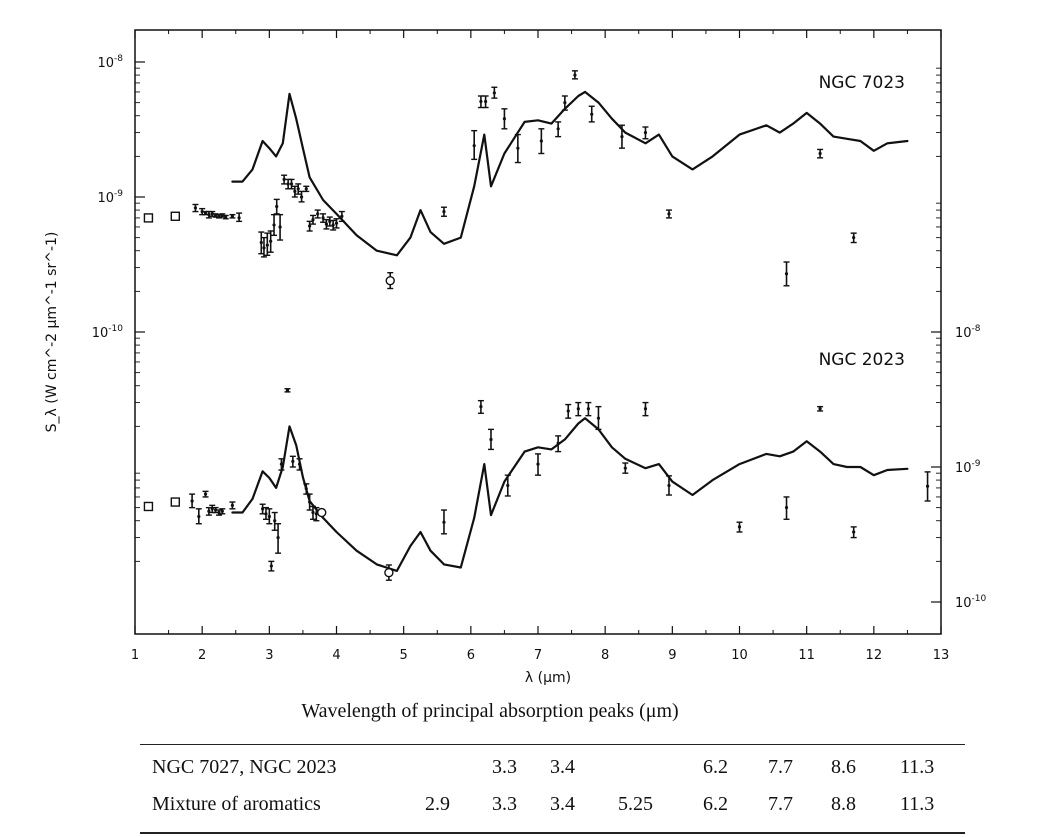 Image resolution: width=1038 pixels, height=837 pixels. I want to click on x-tick-label: 13, so click(941, 655).